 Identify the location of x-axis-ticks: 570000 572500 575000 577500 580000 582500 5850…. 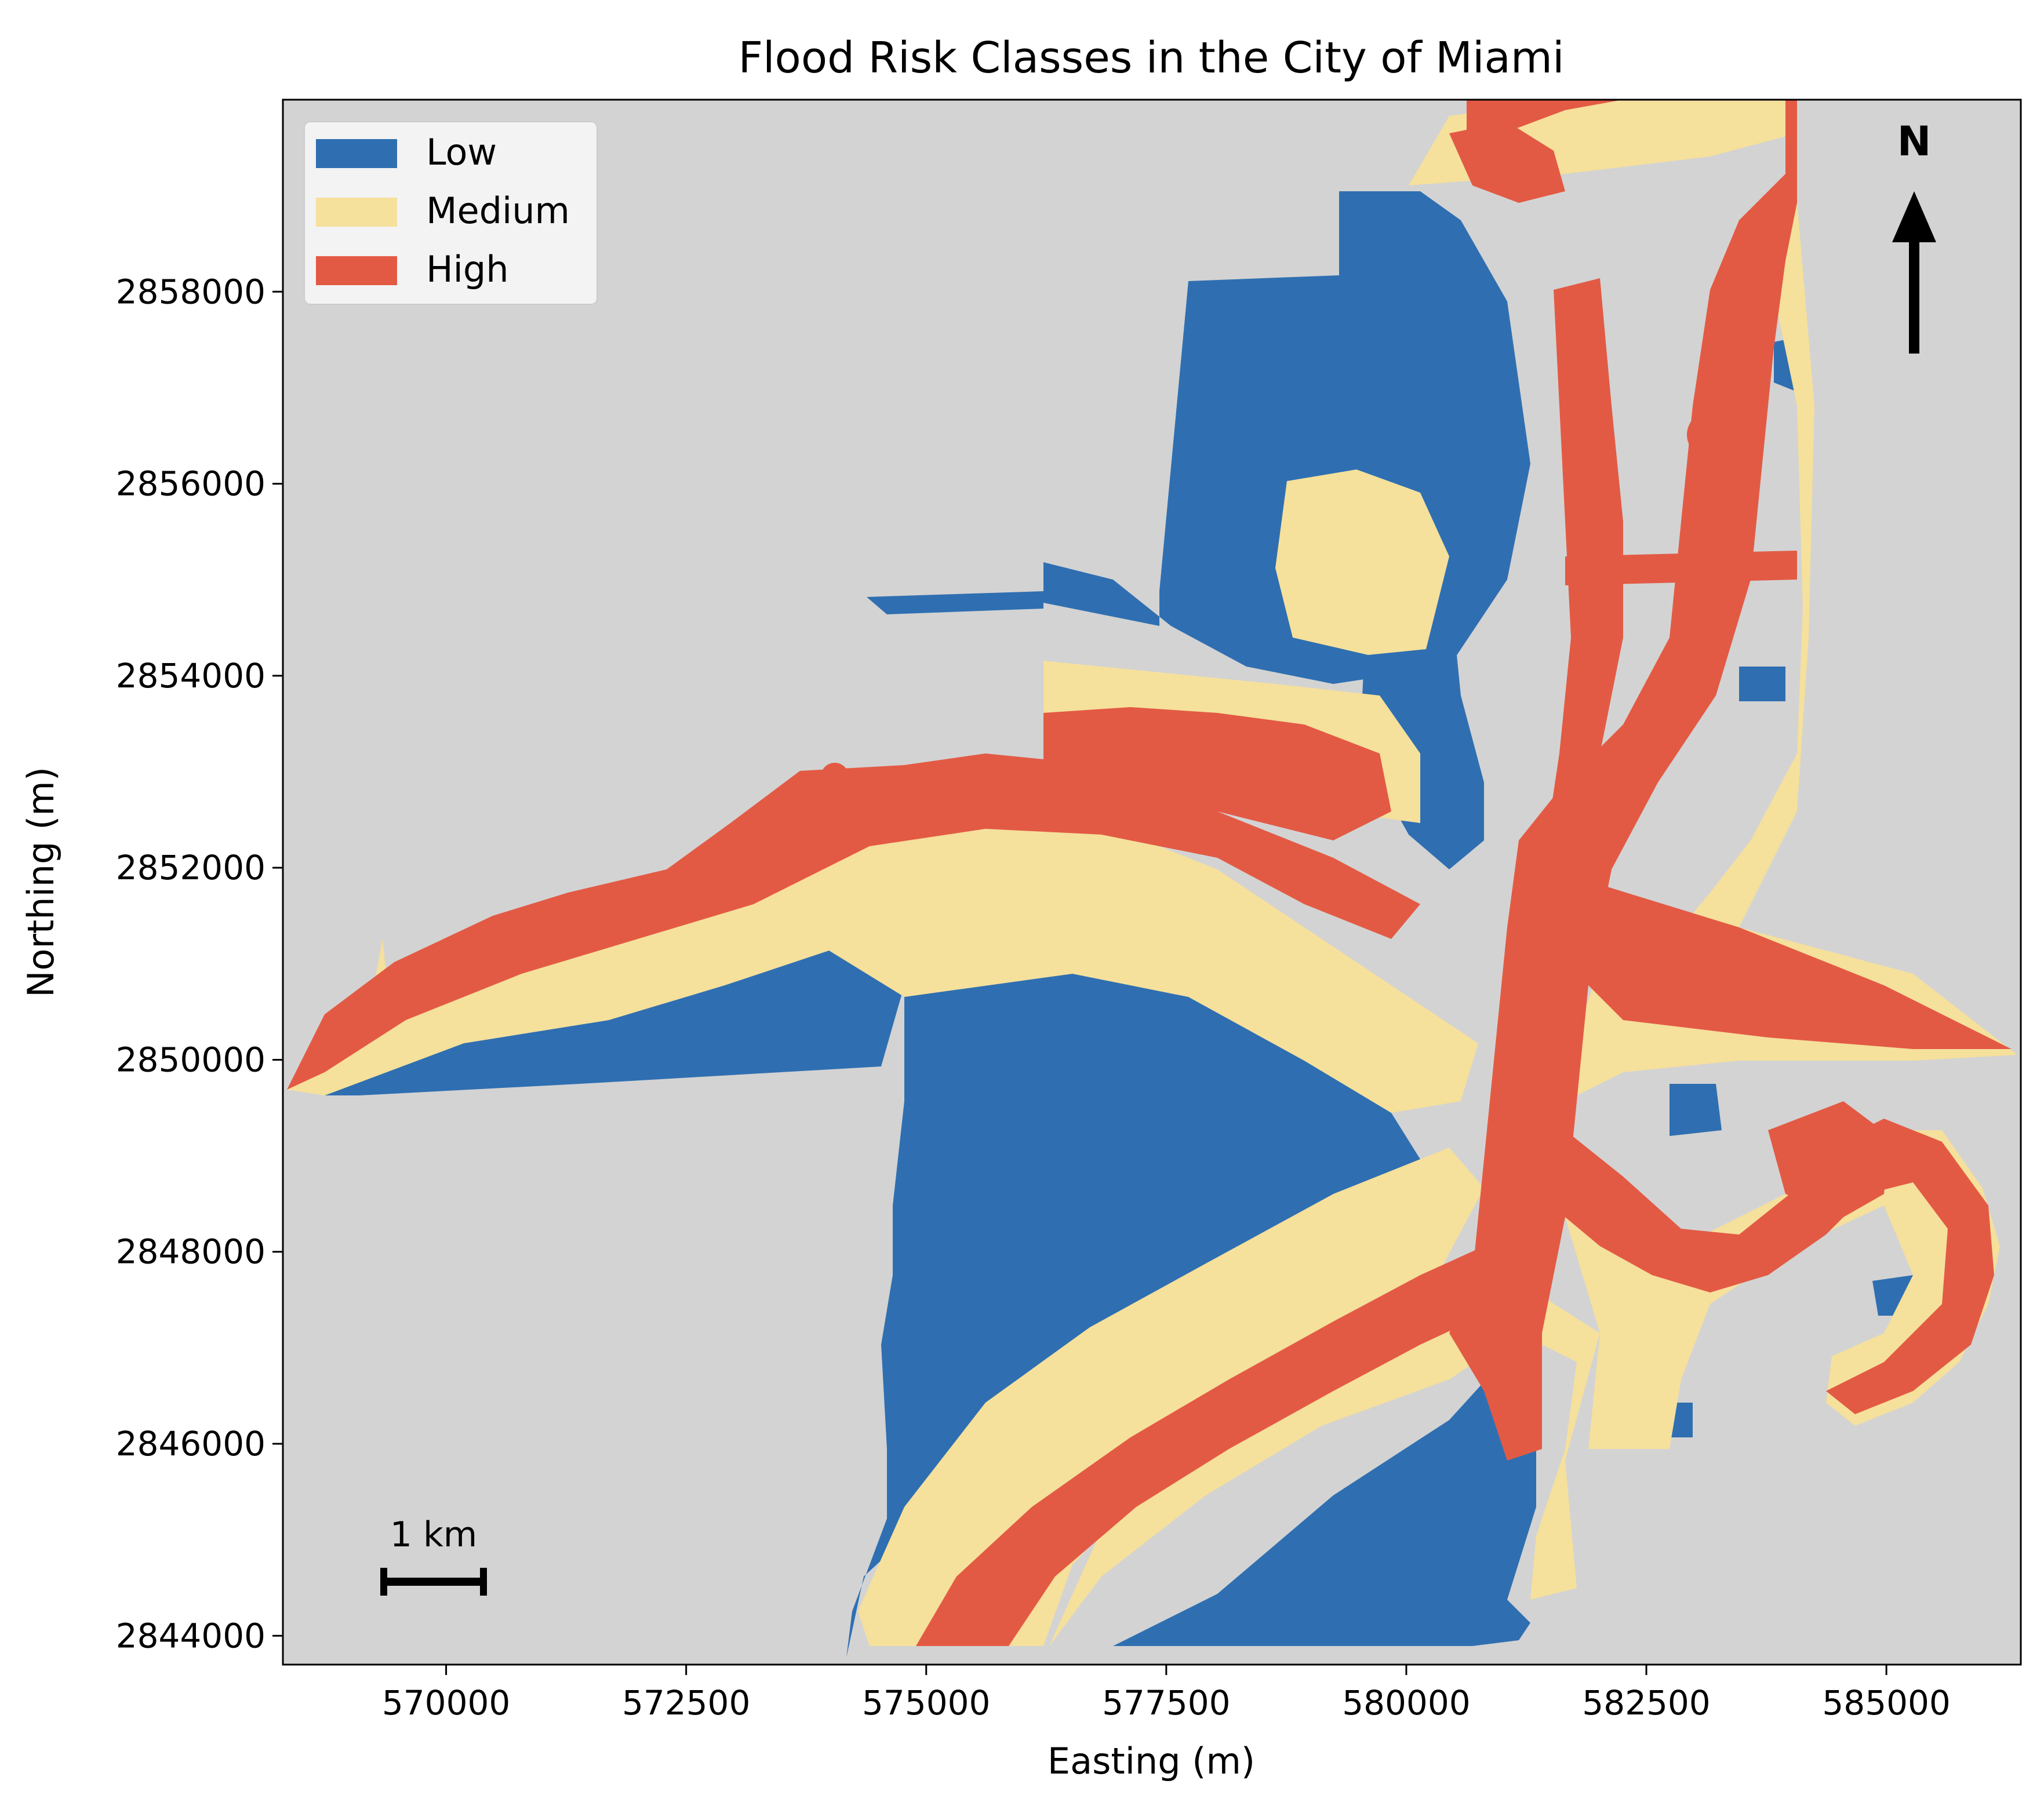
(1166, 1694).